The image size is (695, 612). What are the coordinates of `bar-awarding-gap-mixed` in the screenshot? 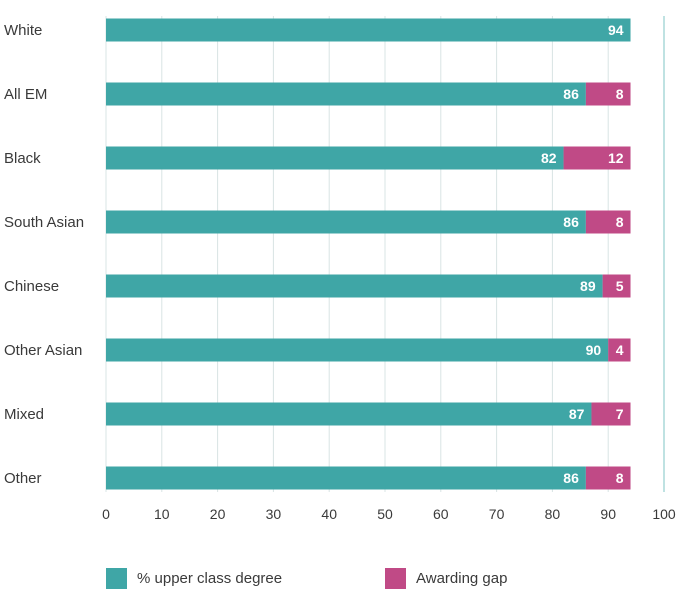 It's located at (611, 414).